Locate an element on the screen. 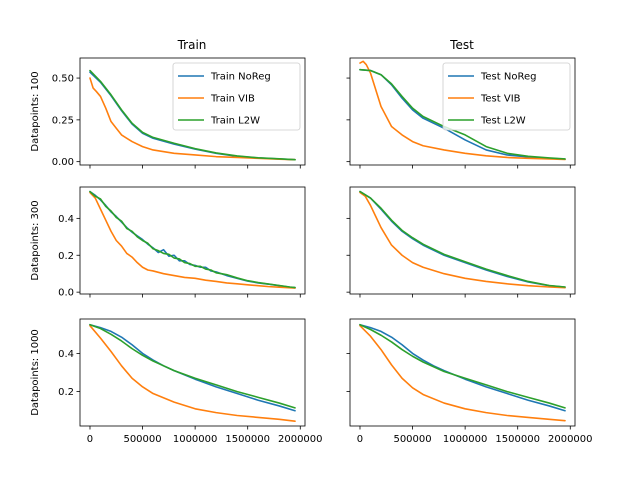  y-tick-label: 0.25 is located at coordinates (63, 120).